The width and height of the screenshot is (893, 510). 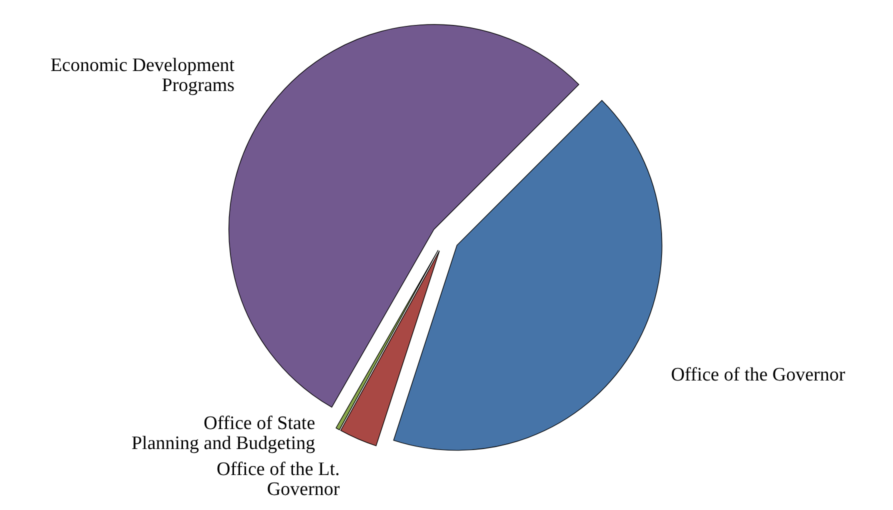 What do you see at coordinates (758, 375) in the screenshot?
I see `slice-label: Office of the Governor` at bounding box center [758, 375].